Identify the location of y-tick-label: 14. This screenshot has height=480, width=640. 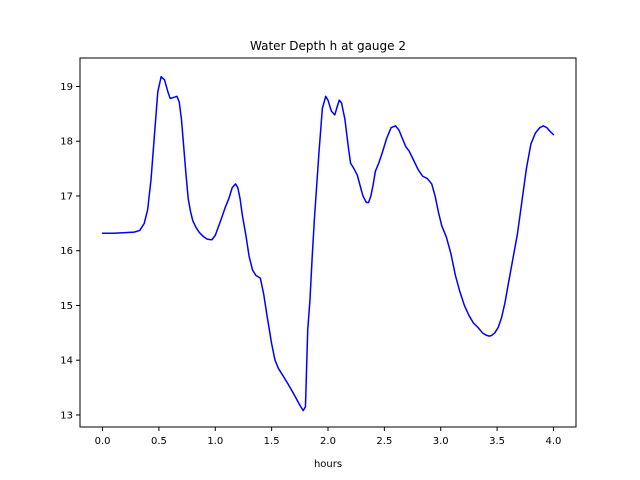
(66, 361).